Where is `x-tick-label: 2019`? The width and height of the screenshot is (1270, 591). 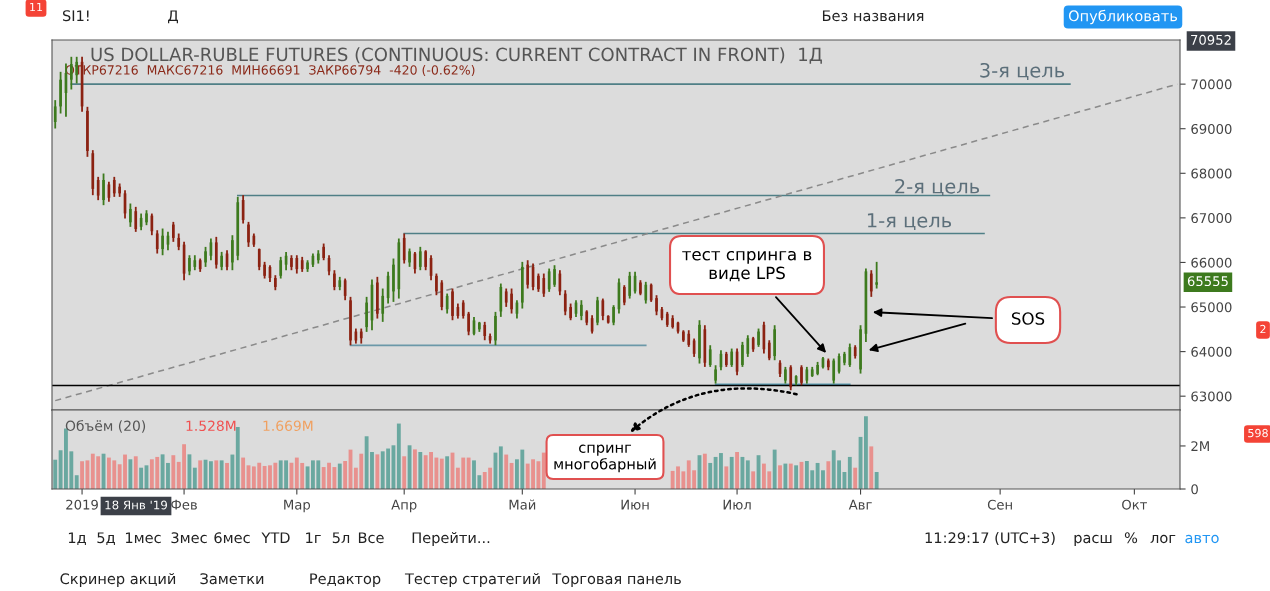 x-tick-label: 2019 is located at coordinates (82, 504).